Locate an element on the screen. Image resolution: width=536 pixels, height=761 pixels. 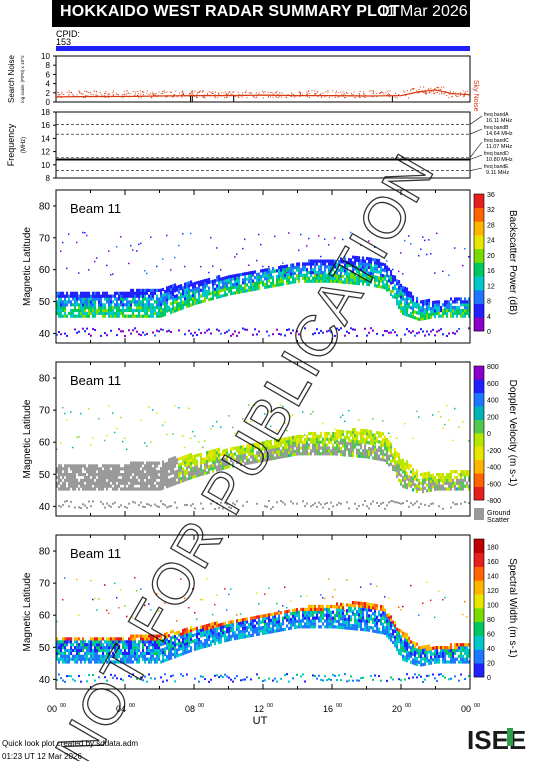
power-beam-label: Beam 11 is located at coordinates (95, 208).